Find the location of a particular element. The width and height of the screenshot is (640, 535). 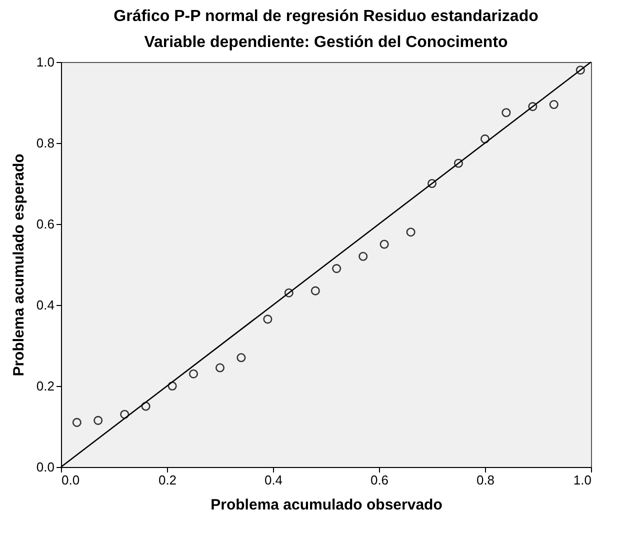

chart-title: Gráfico P-P normal de regresión Residuo estandarizado is located at coordinates (326, 16).